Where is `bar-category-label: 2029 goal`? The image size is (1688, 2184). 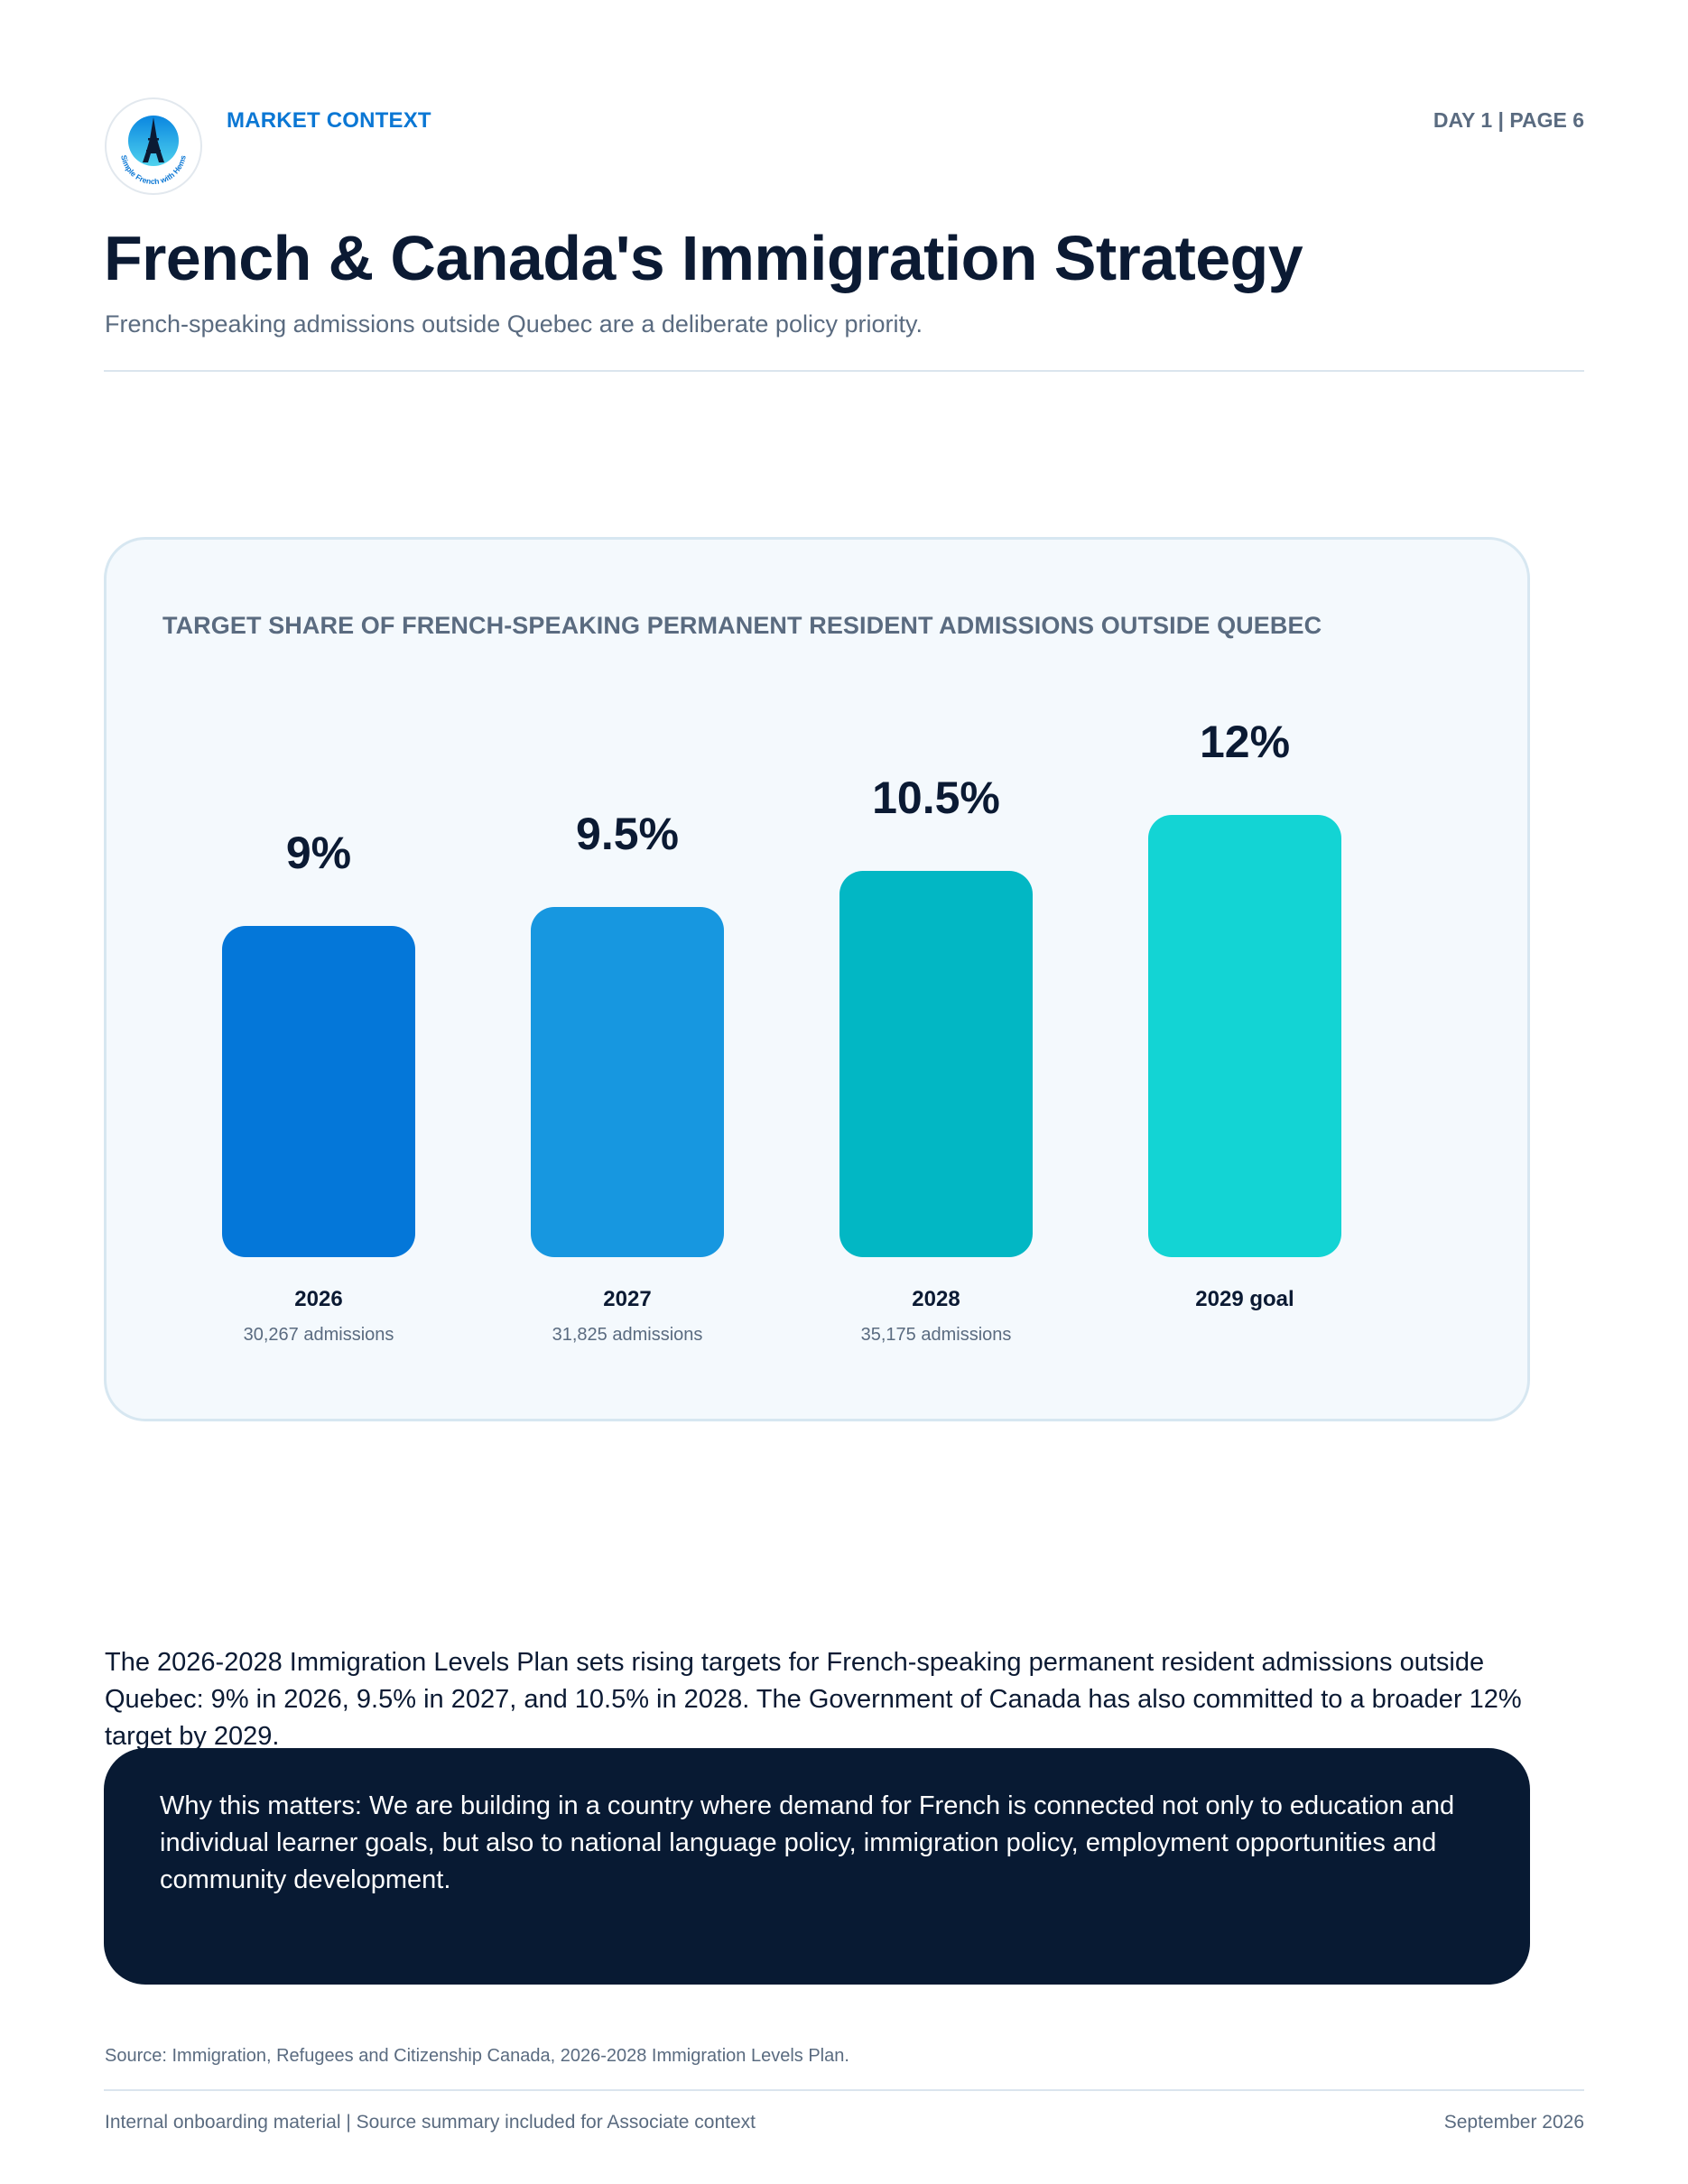 bar-category-label: 2029 goal is located at coordinates (1245, 1299).